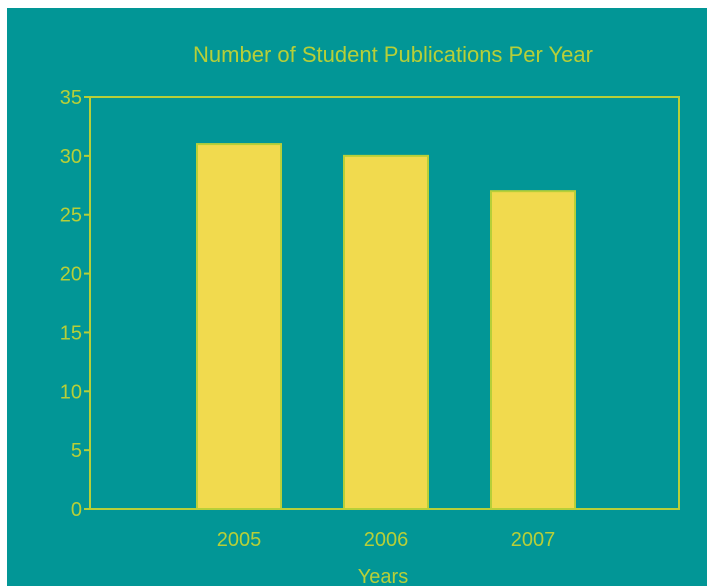 This screenshot has height=586, width=707. I want to click on y-tick-label: 0, so click(76, 510).